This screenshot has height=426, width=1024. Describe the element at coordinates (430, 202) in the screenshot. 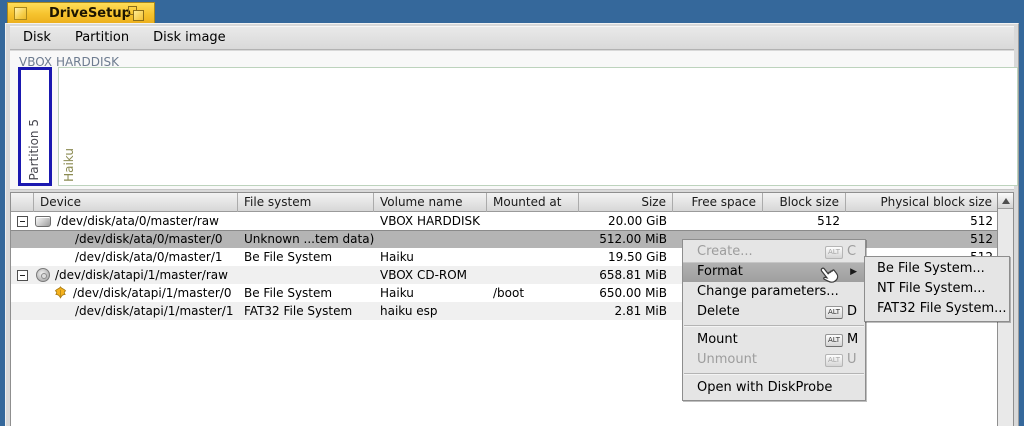

I see `header-volume-name: Volume name` at that location.